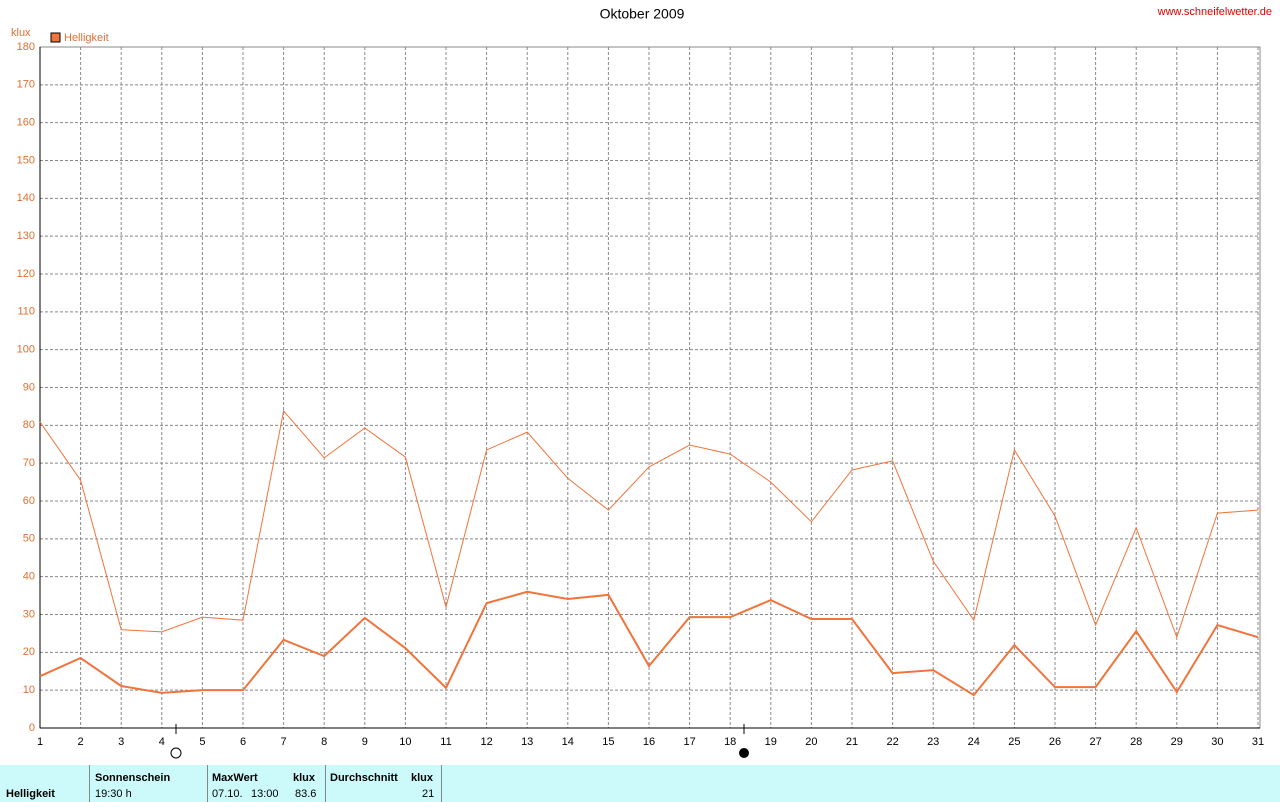 The image size is (1280, 802). I want to click on new-moon, so click(744, 753).